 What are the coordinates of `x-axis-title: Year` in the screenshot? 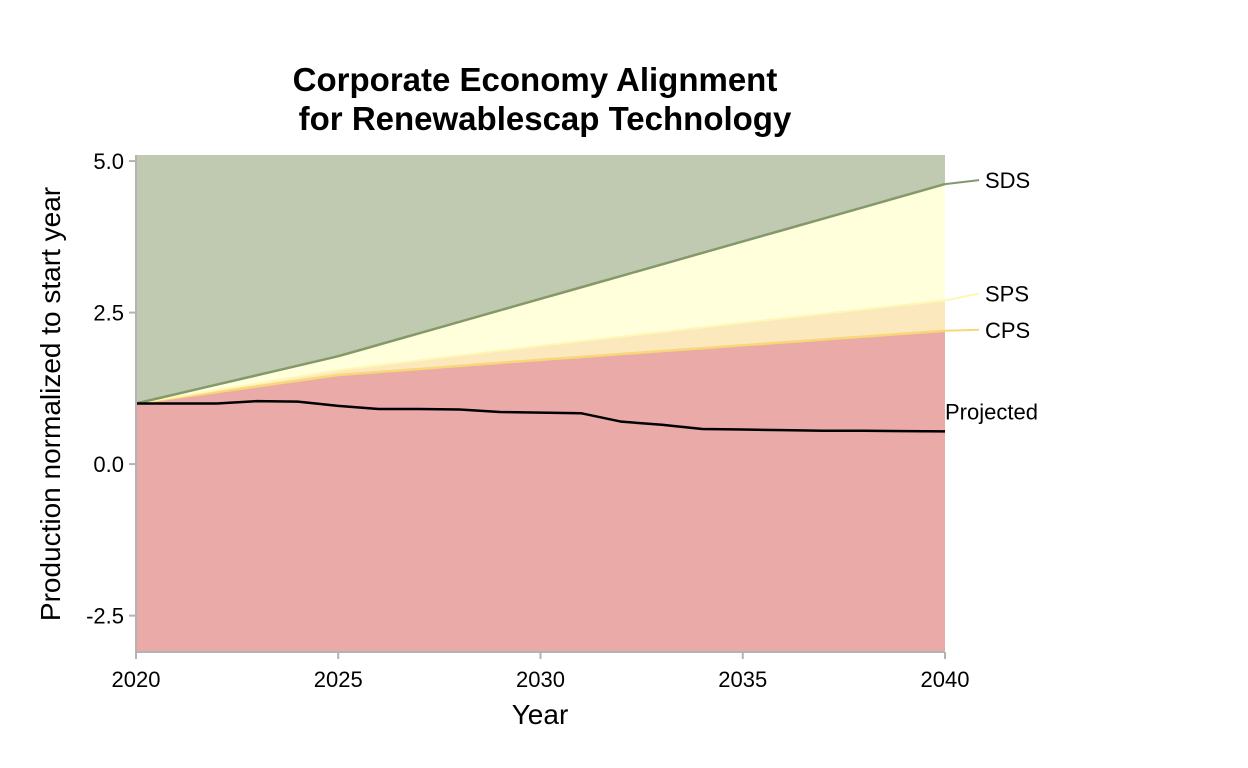 It's located at (540, 714).